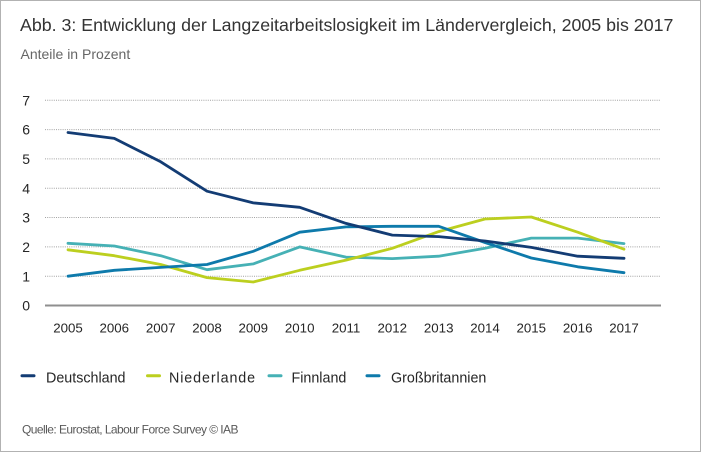 The width and height of the screenshot is (701, 452). What do you see at coordinates (26, 218) in the screenshot?
I see `svg-text: 3` at bounding box center [26, 218].